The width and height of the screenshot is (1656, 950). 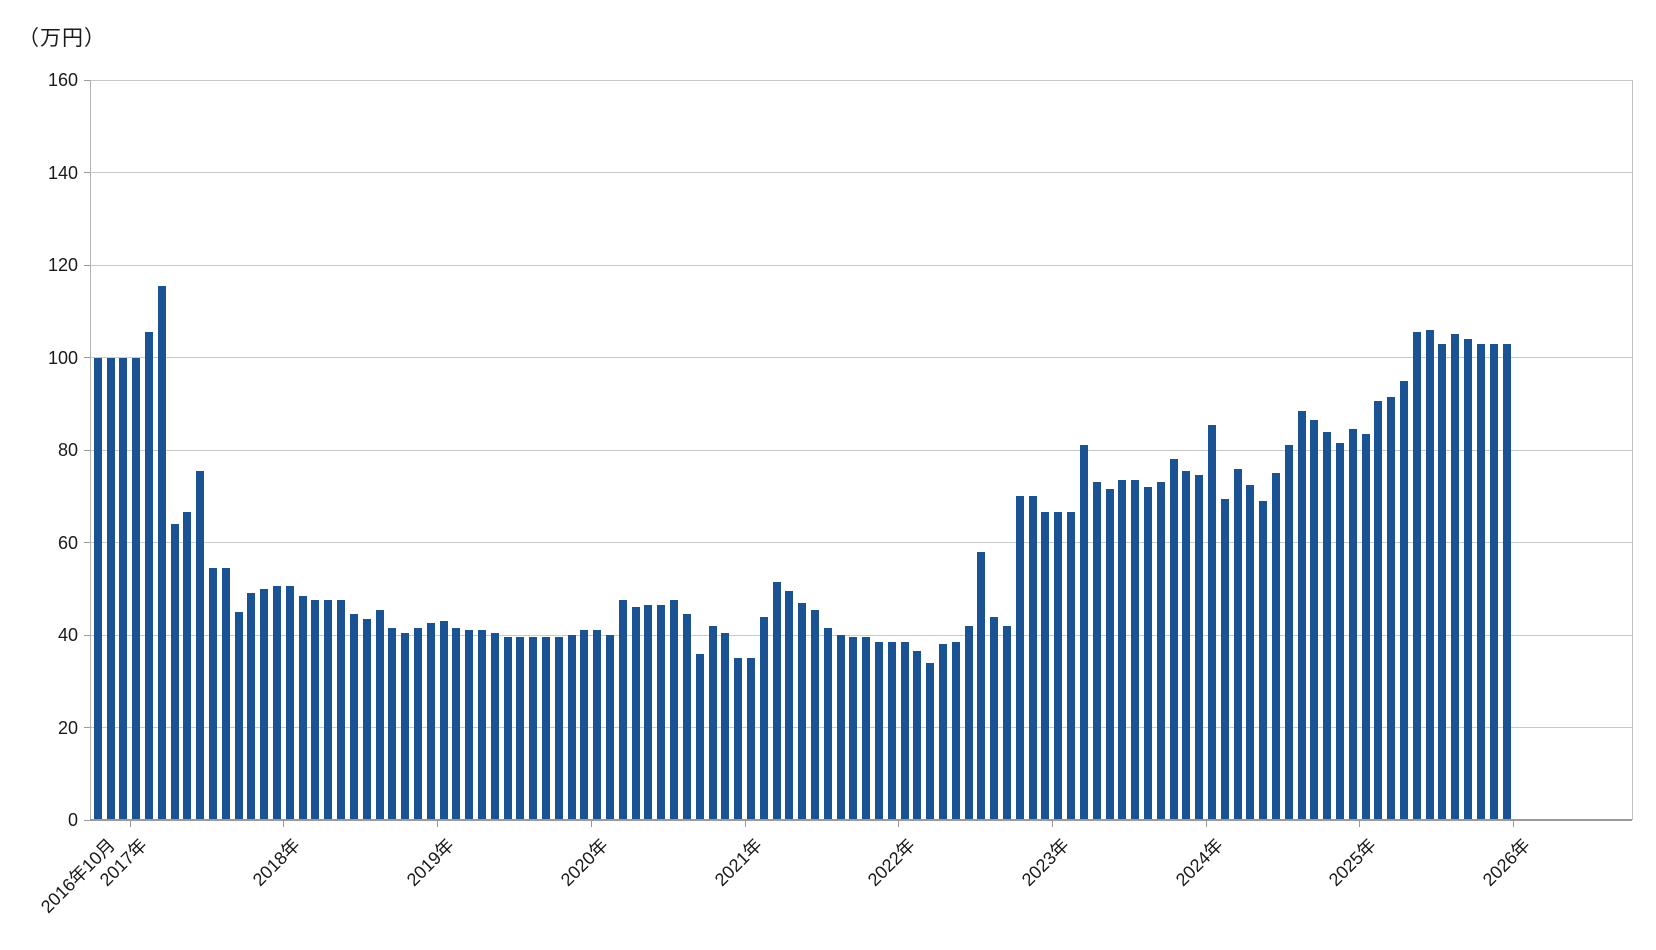 I want to click on y-axis-tick-label: 20, so click(x=67, y=727).